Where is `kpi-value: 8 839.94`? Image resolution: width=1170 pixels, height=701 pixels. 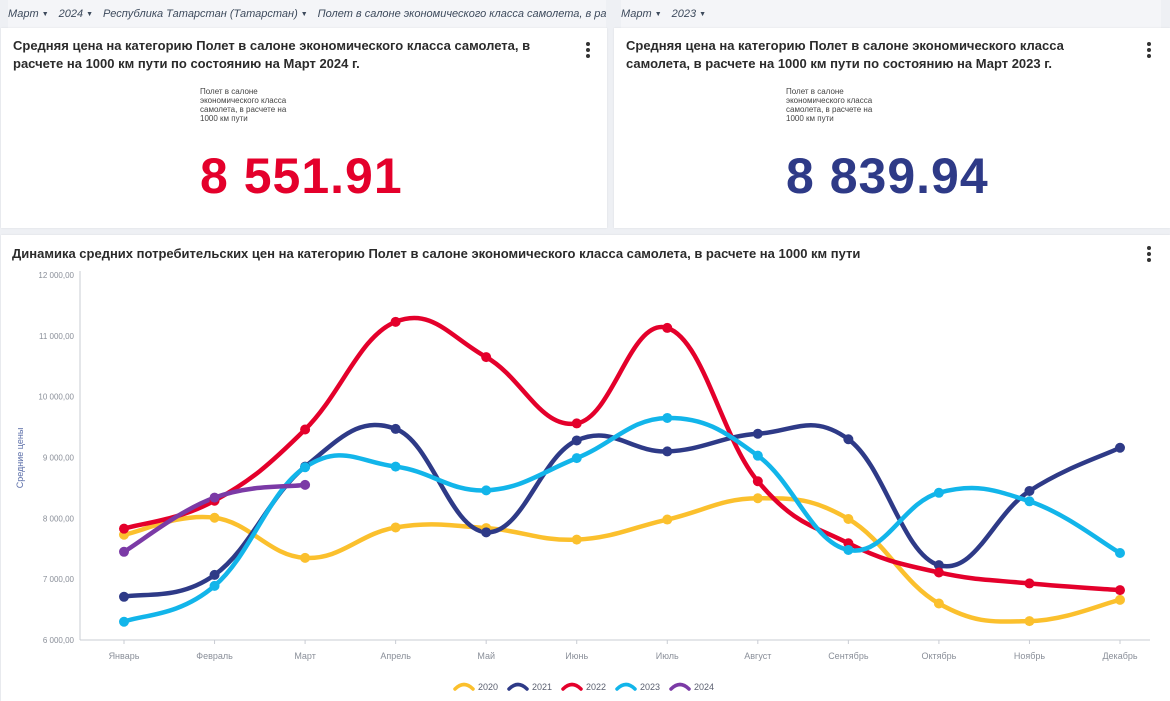
kpi-value: 8 839.94 is located at coordinates (887, 176).